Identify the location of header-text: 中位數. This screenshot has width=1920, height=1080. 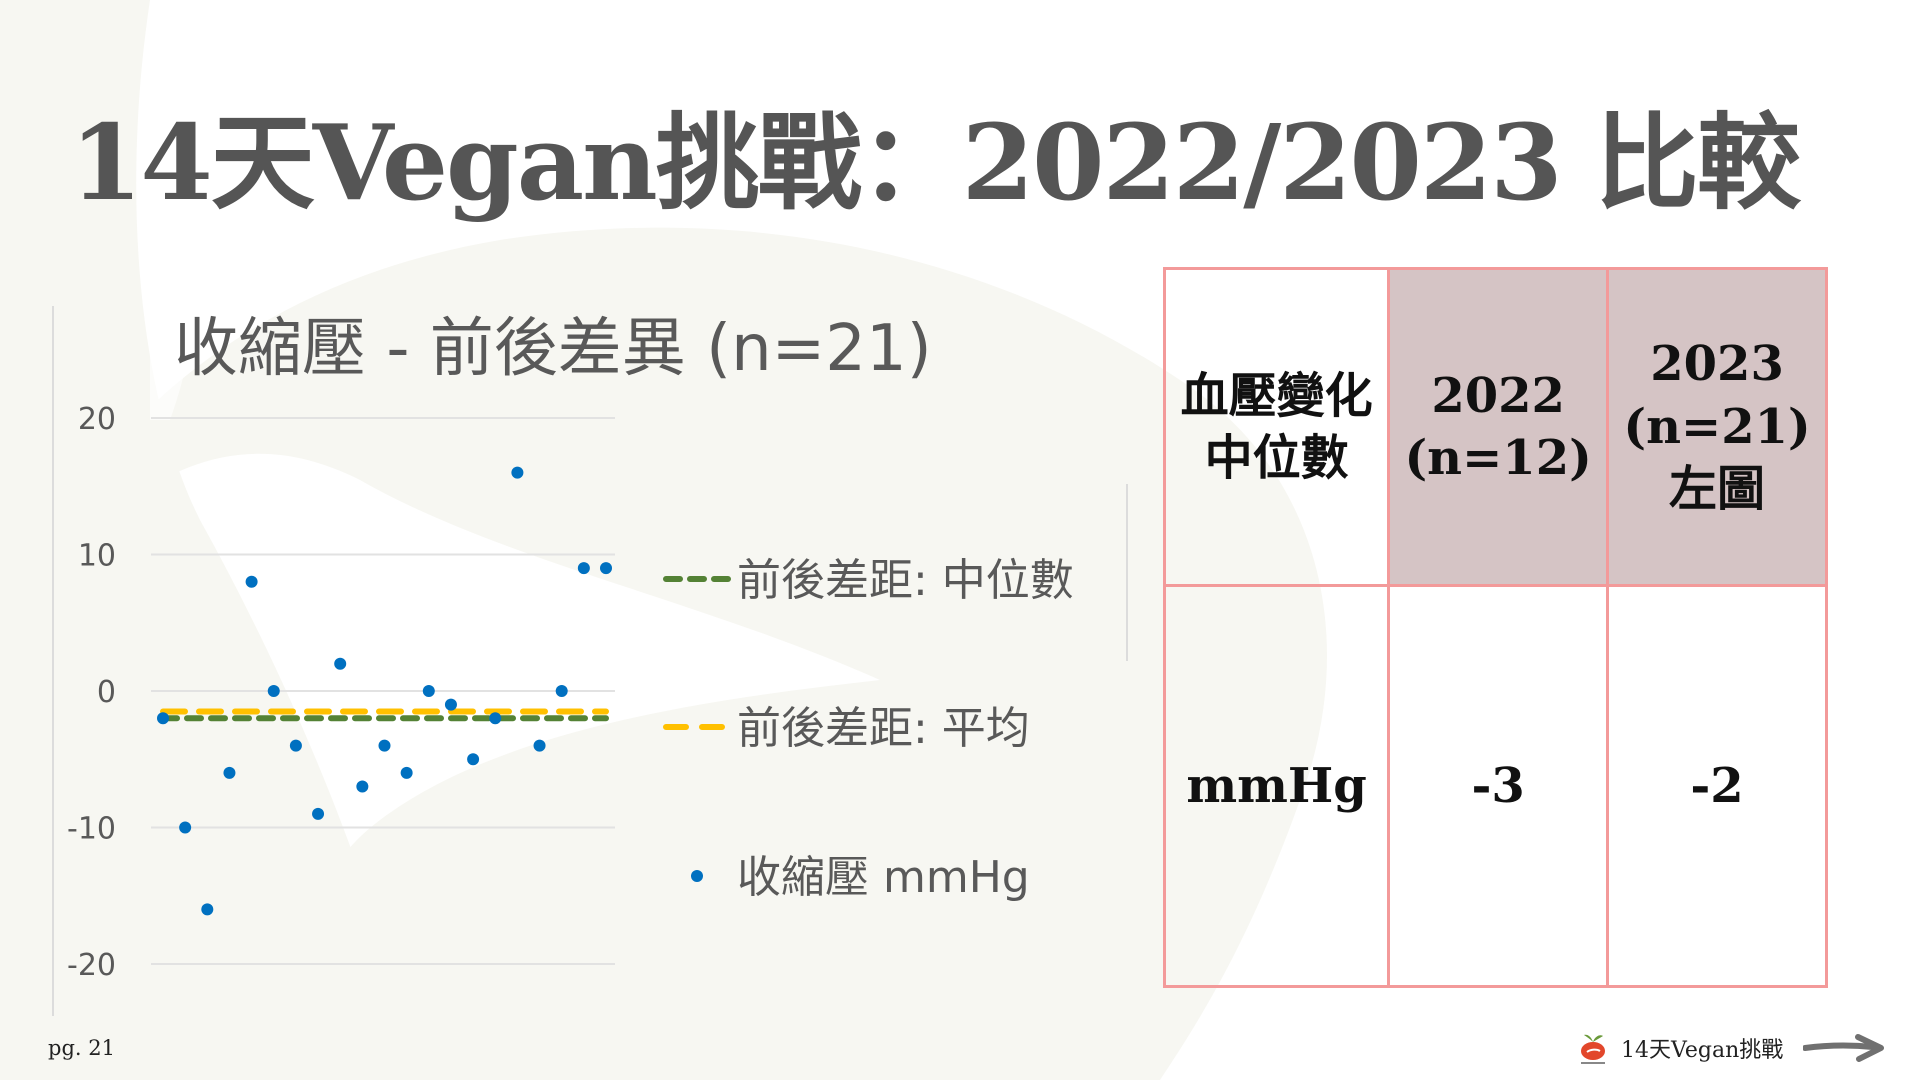
(1276, 458).